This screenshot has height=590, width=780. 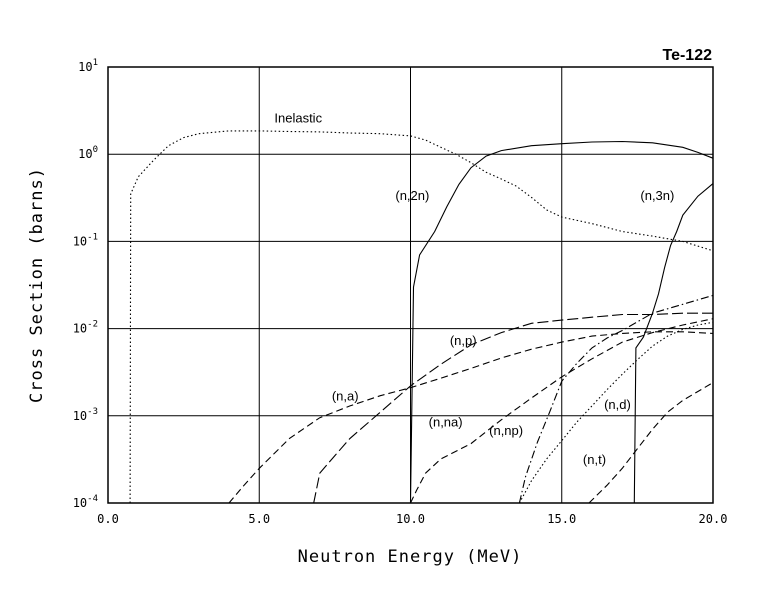 What do you see at coordinates (687, 55) in the screenshot?
I see `chart-title: Te-122` at bounding box center [687, 55].